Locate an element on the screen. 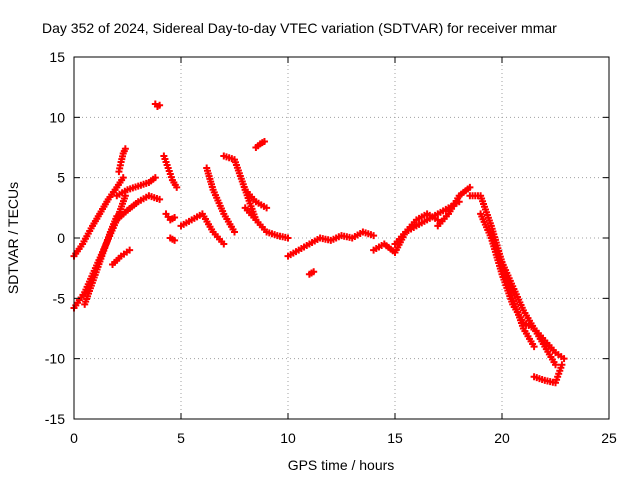 The image size is (640, 480). y-tick-label-1: -10 is located at coordinates (55, 359).